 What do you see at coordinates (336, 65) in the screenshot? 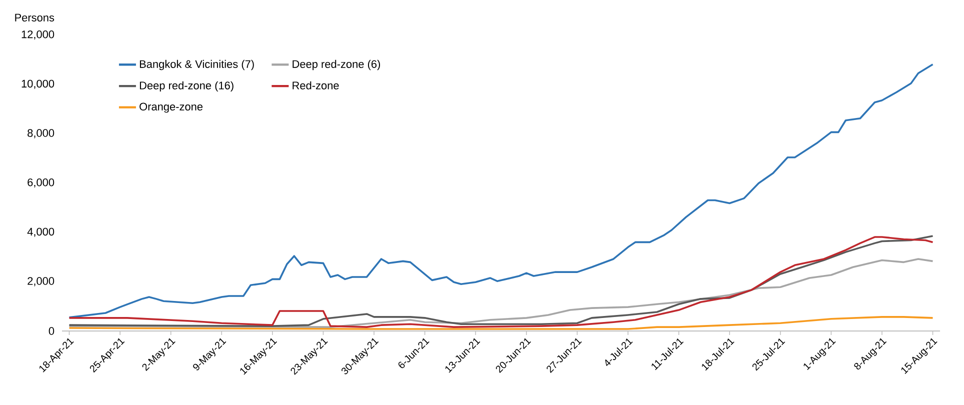
I see `legend-label: Deep red-zone (6)` at bounding box center [336, 65].